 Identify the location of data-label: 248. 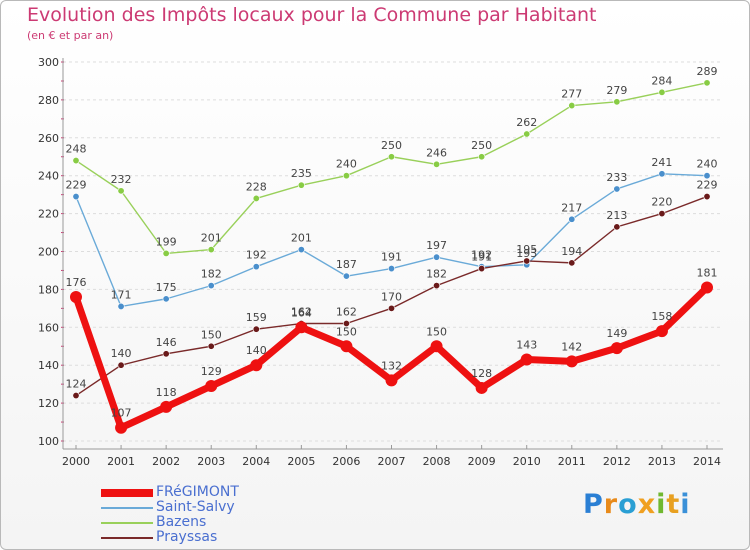
(76, 149).